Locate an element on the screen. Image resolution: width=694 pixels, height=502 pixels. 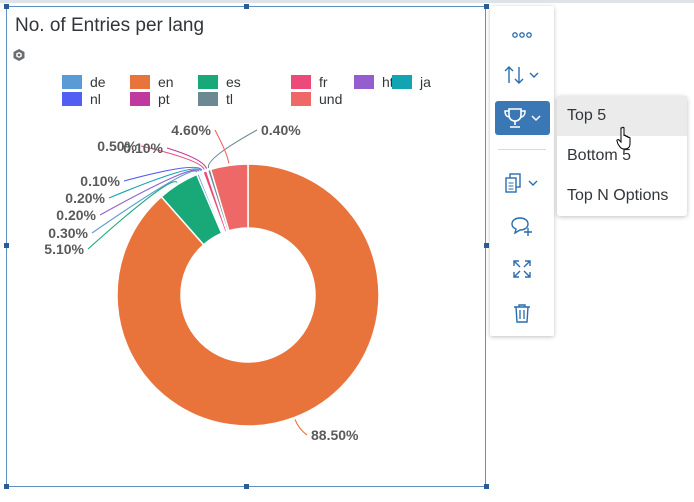
sort-button is located at coordinates (522, 75).